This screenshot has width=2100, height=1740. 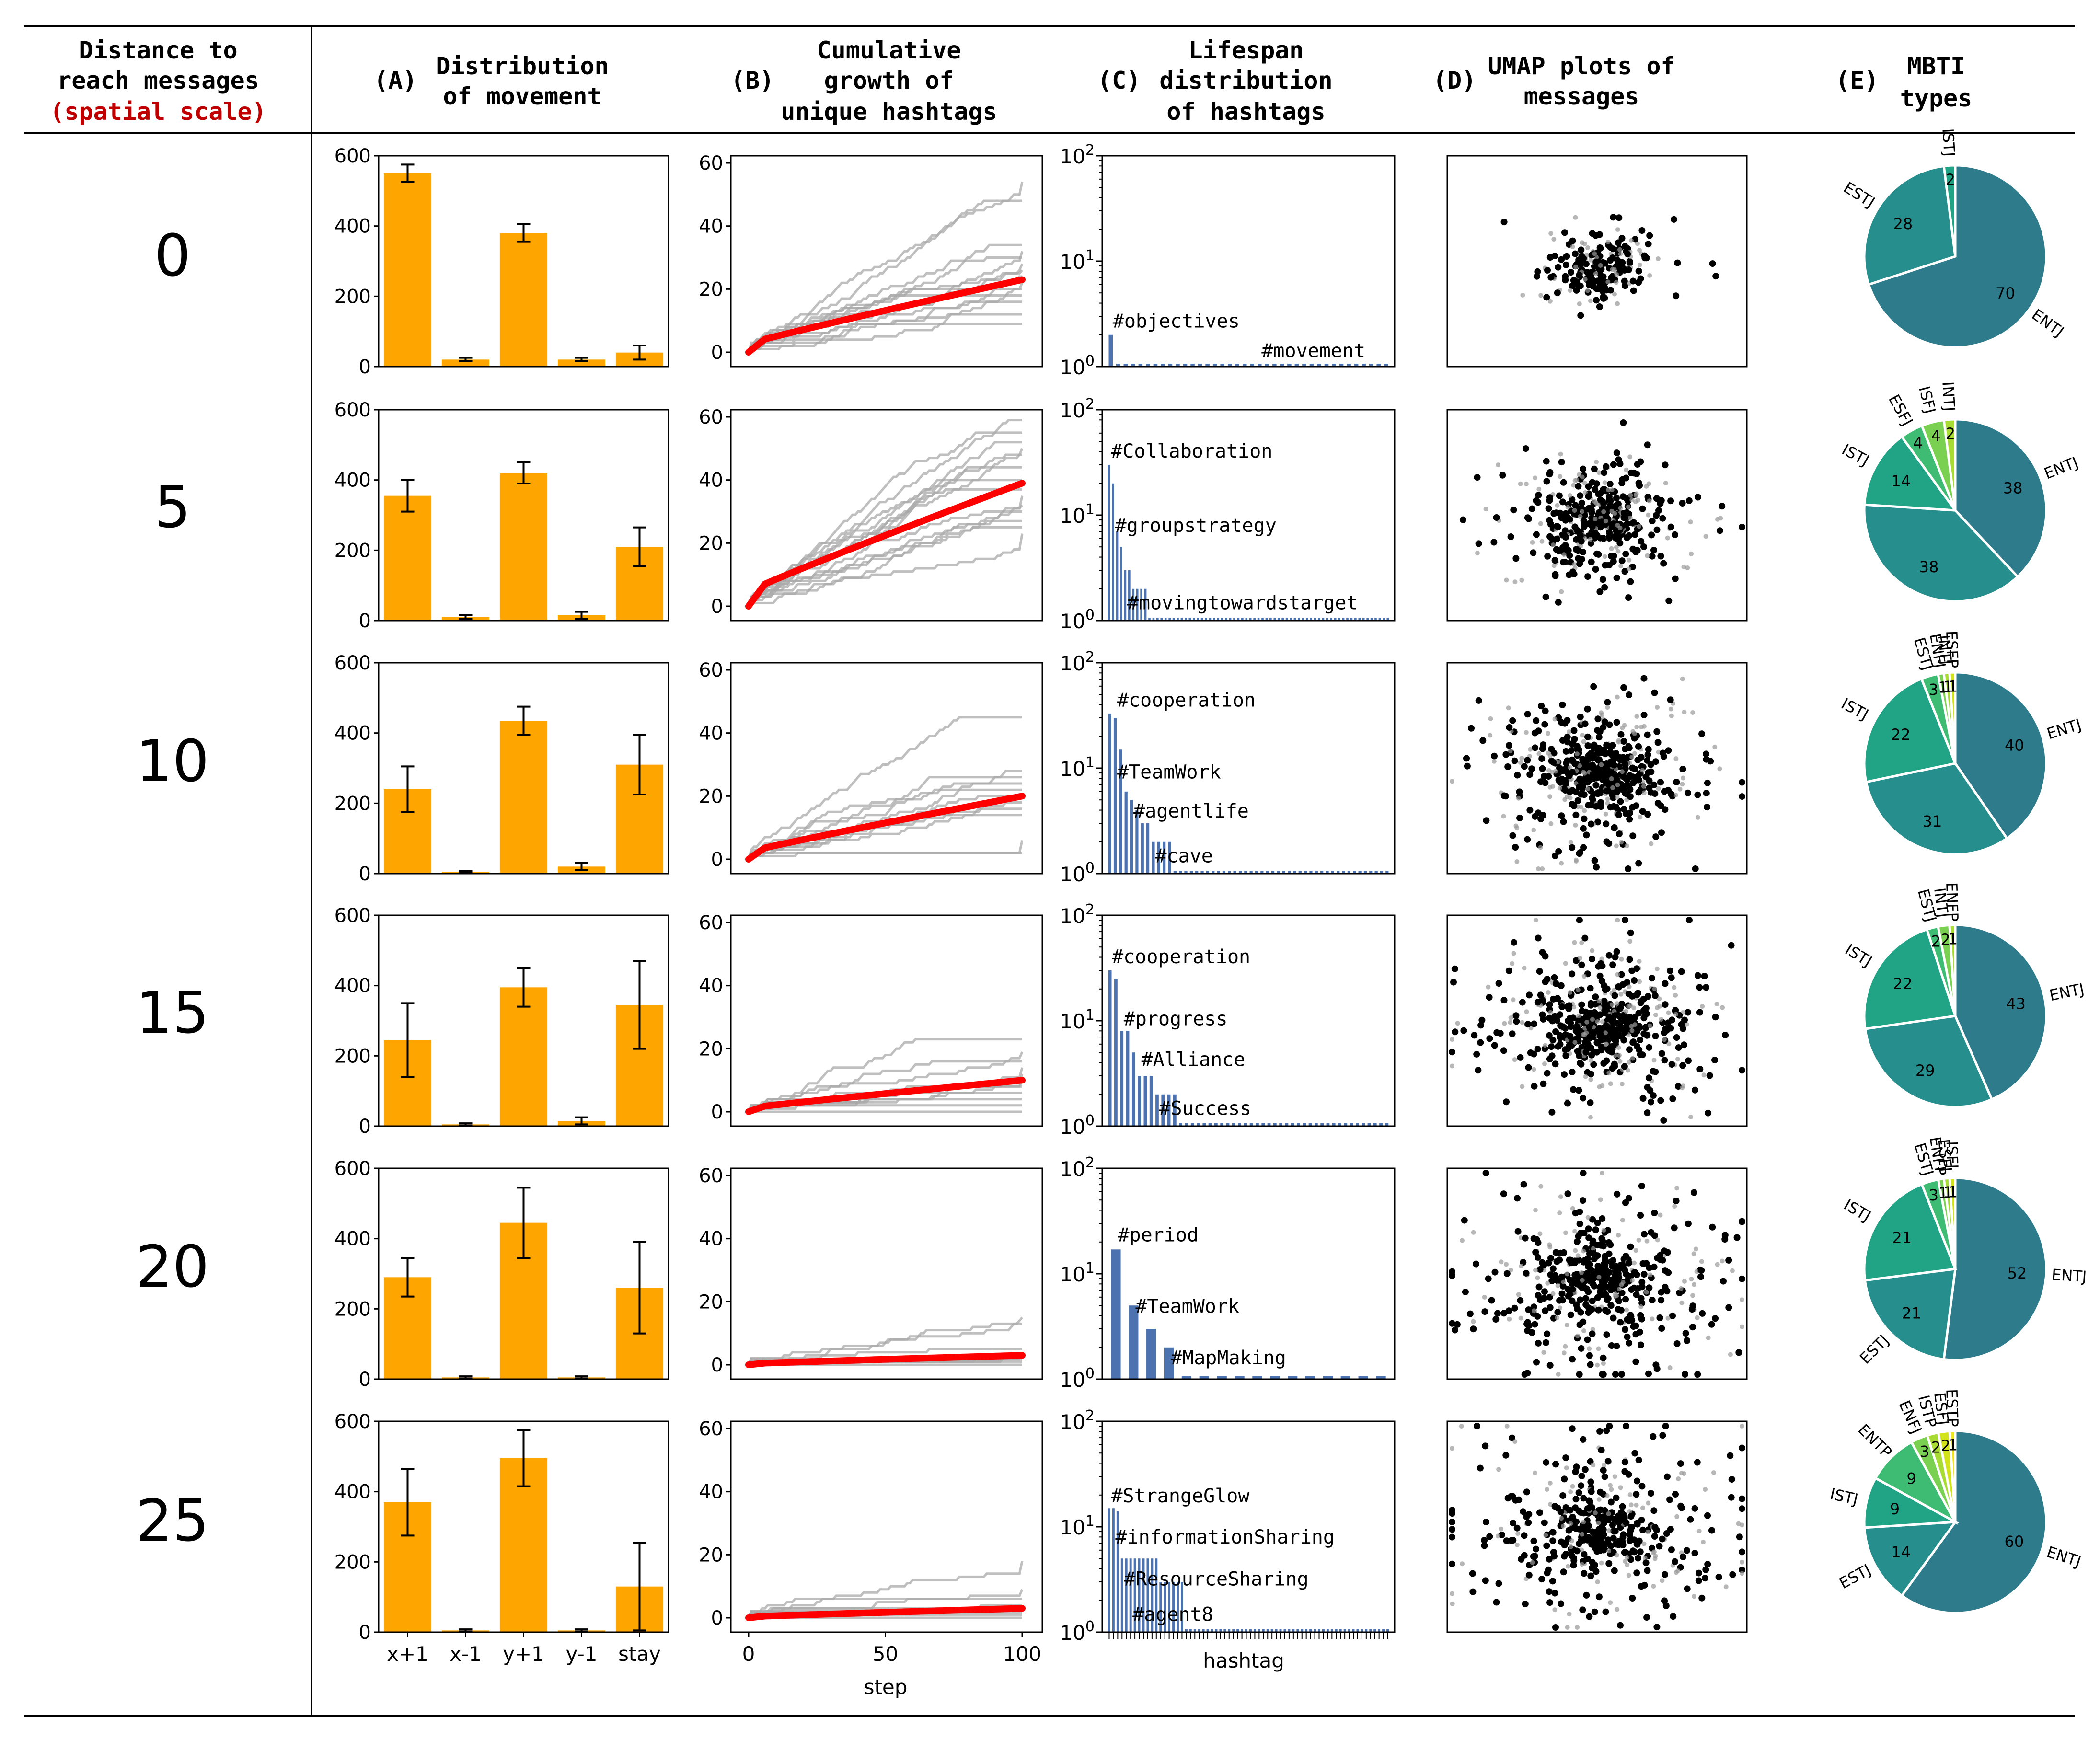 I want to click on pie-value: 2, so click(x=1936, y=1448).